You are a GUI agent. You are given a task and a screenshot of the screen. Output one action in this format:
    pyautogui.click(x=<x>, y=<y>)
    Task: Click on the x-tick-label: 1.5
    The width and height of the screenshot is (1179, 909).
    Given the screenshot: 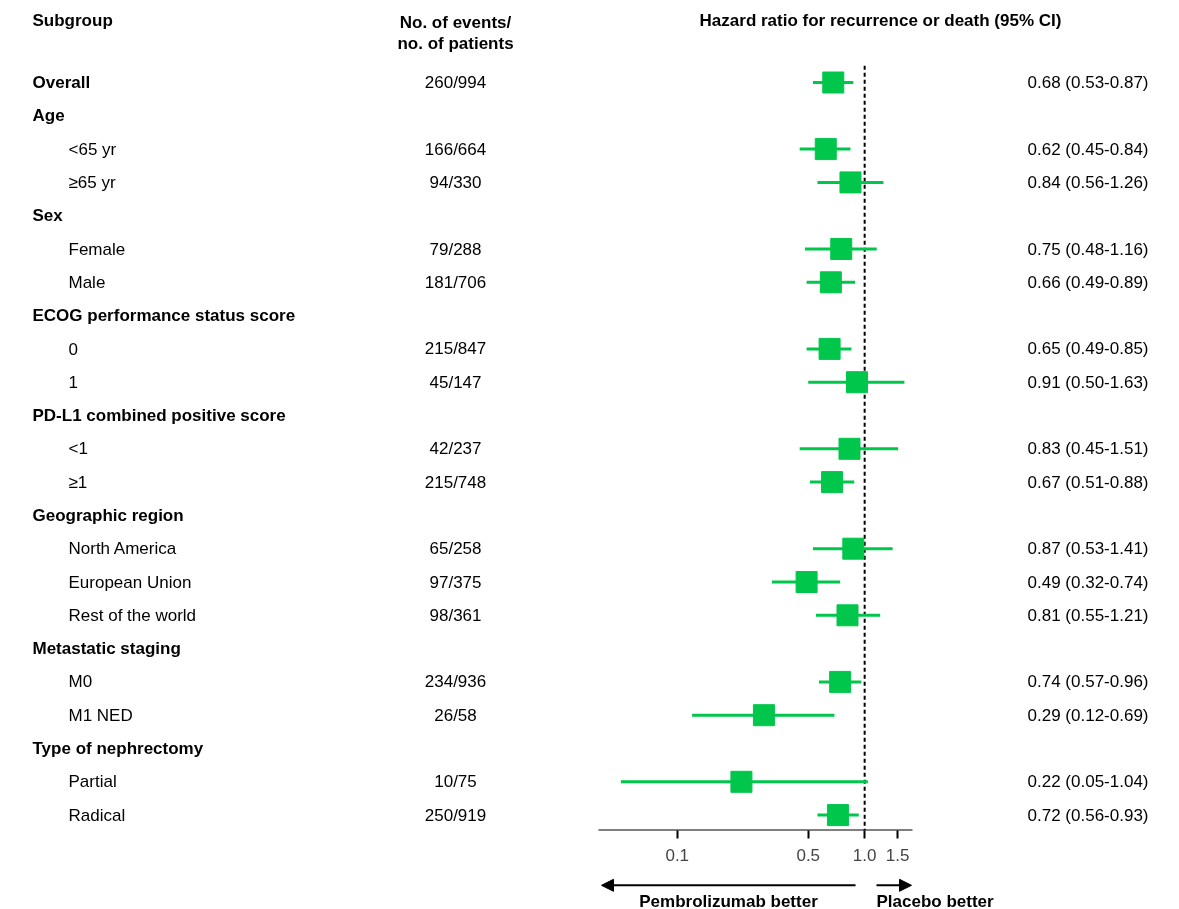 What is the action you would take?
    pyautogui.click(x=897, y=855)
    